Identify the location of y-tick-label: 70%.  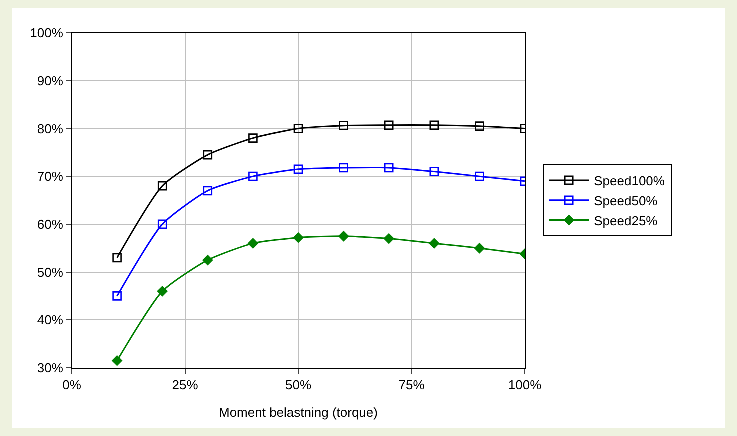
(50, 176).